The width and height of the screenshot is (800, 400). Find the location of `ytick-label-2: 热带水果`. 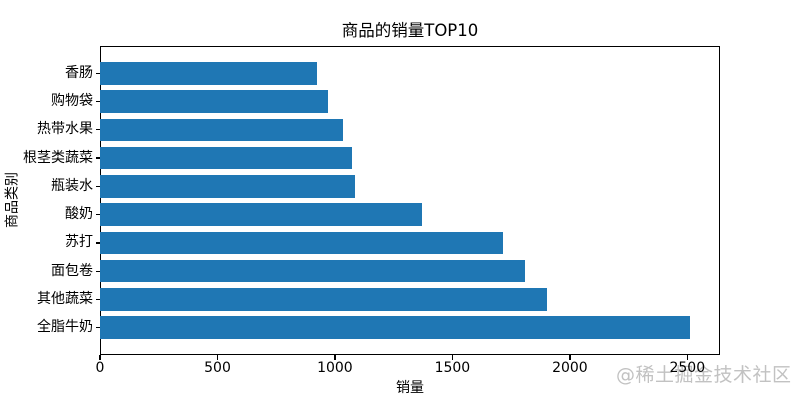

ytick-label-2: 热带水果 is located at coordinates (65, 129).